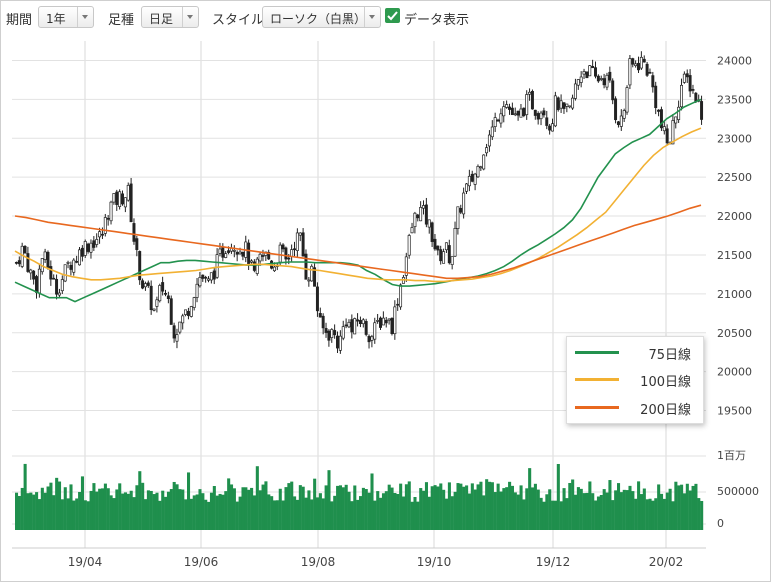 Image resolution: width=772 pixels, height=583 pixels. I want to click on price-tick-label: 20500, so click(734, 333).